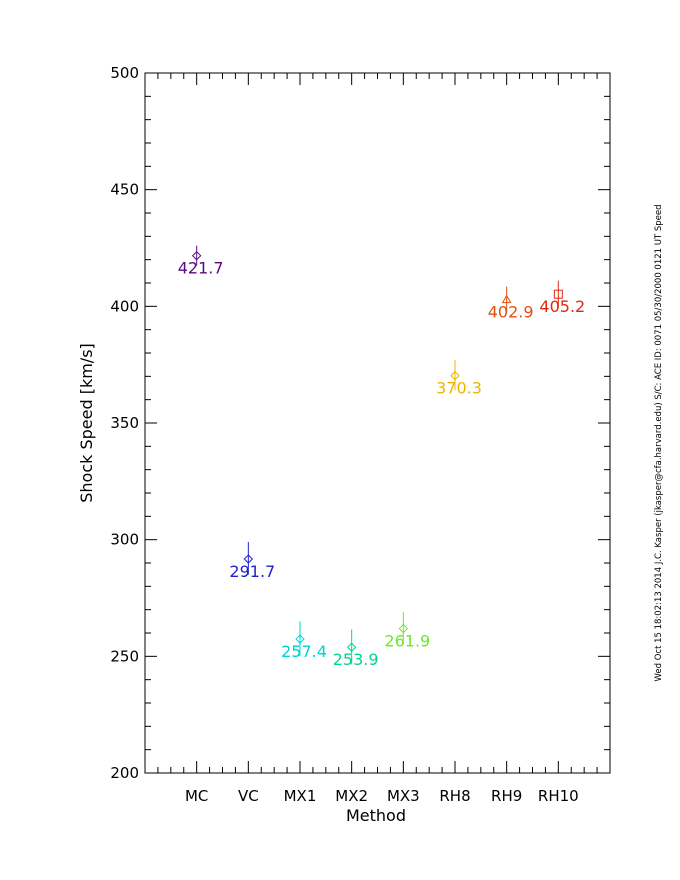 The height and width of the screenshot is (880, 680). Describe the element at coordinates (351, 796) in the screenshot. I see `x-tick-label: MX2` at that location.